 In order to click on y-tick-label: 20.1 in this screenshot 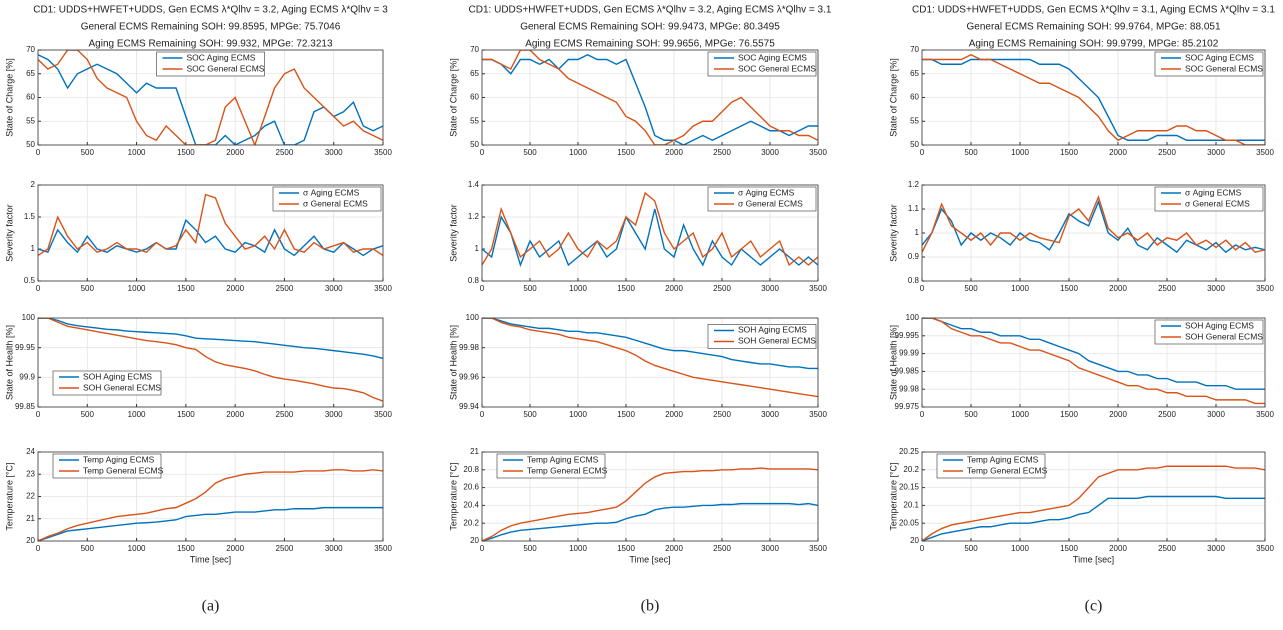, I will do `click(911, 505)`.